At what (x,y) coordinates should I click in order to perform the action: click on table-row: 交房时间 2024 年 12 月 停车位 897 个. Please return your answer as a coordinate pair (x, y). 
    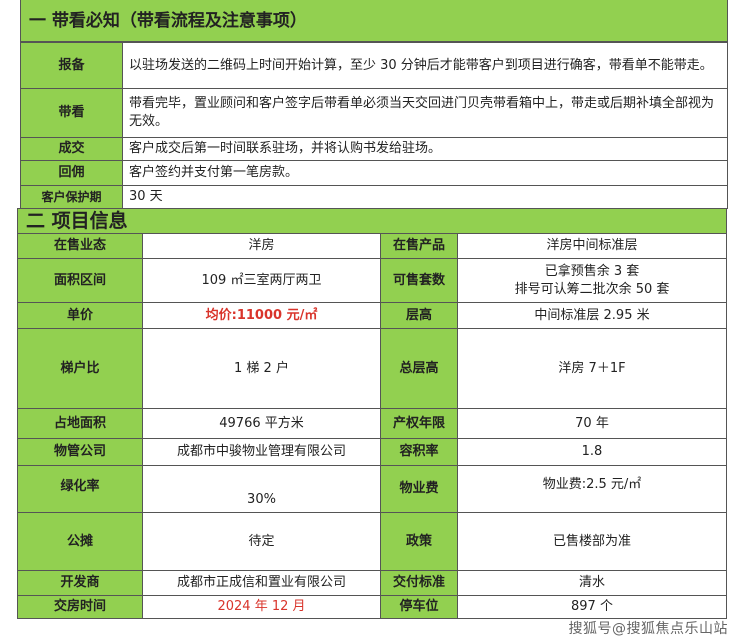
    Looking at the image, I should click on (372, 607).